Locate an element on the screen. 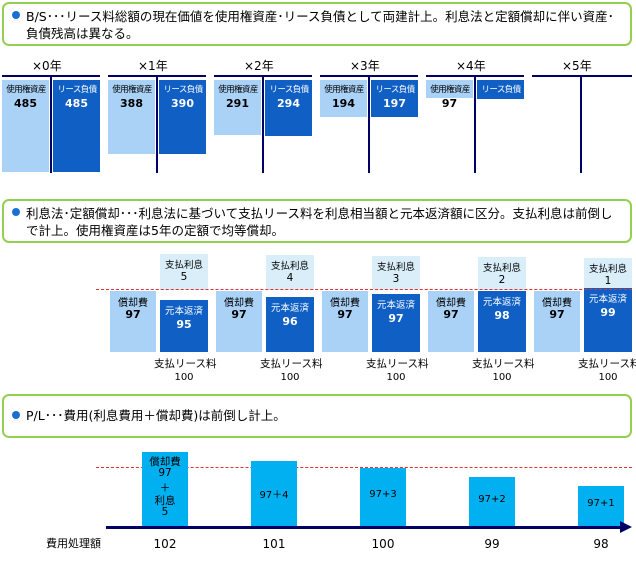 Image resolution: width=636 pixels, height=563 pixels. pl-total-value: 102 is located at coordinates (165, 544).